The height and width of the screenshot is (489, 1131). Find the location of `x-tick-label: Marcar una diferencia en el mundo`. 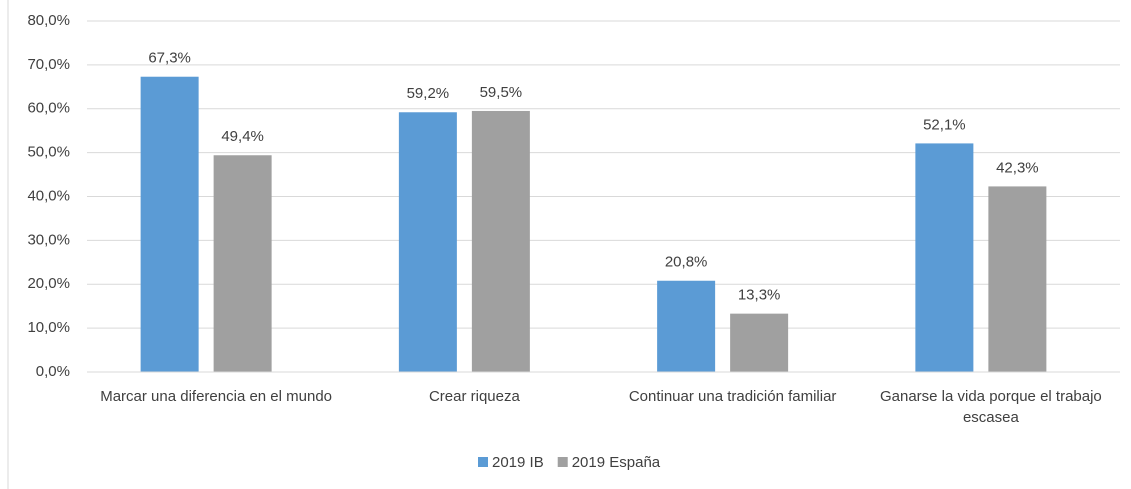

x-tick-label: Marcar una diferencia en el mundo is located at coordinates (216, 396).